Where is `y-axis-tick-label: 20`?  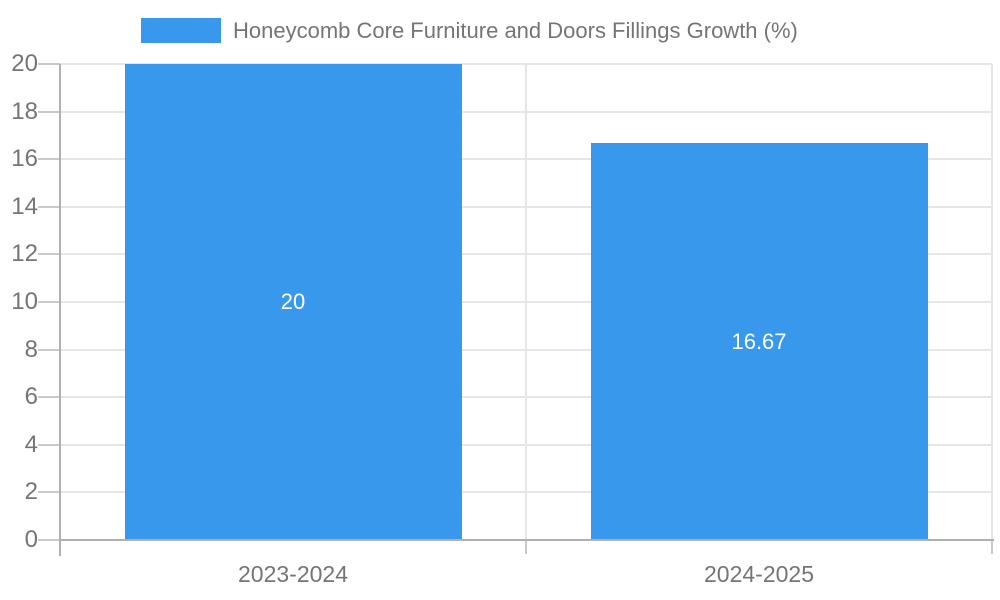 y-axis-tick-label: 20 is located at coordinates (24, 63).